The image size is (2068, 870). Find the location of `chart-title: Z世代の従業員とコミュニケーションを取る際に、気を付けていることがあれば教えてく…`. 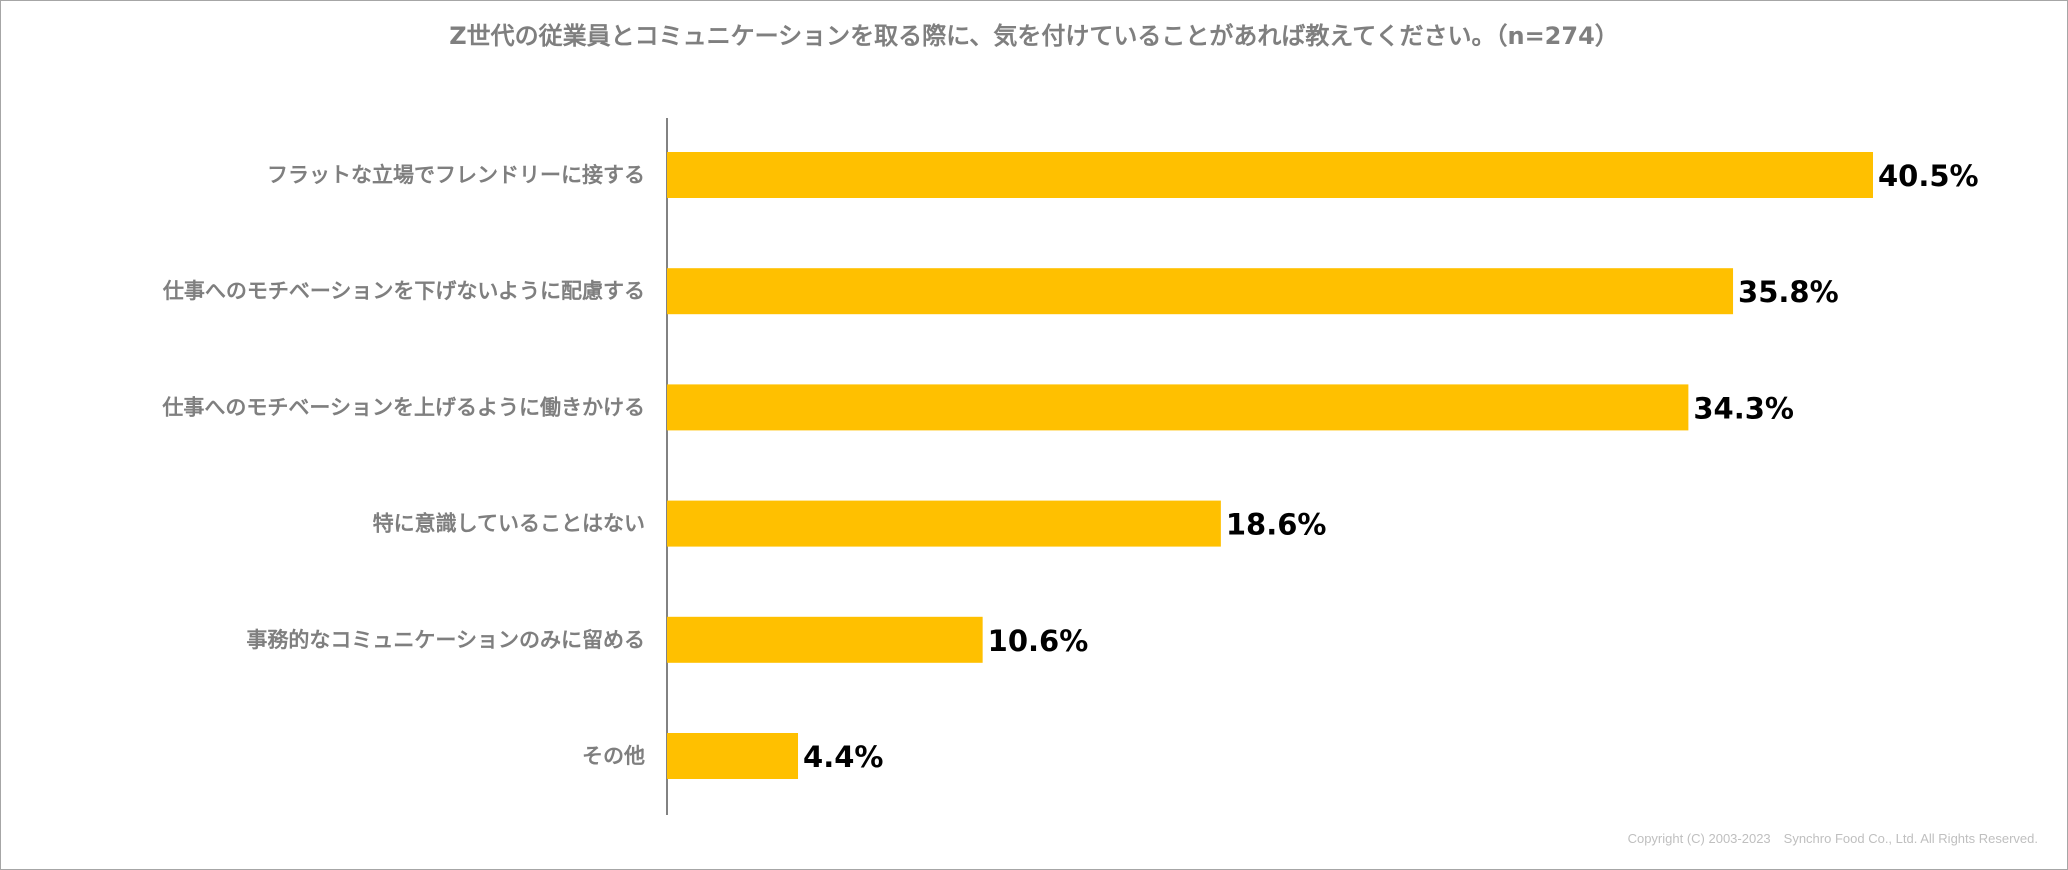

chart-title: Z世代の従業員とコミュニケーションを取る際に、気を付けていることがあれば教えてく… is located at coordinates (1034, 36).